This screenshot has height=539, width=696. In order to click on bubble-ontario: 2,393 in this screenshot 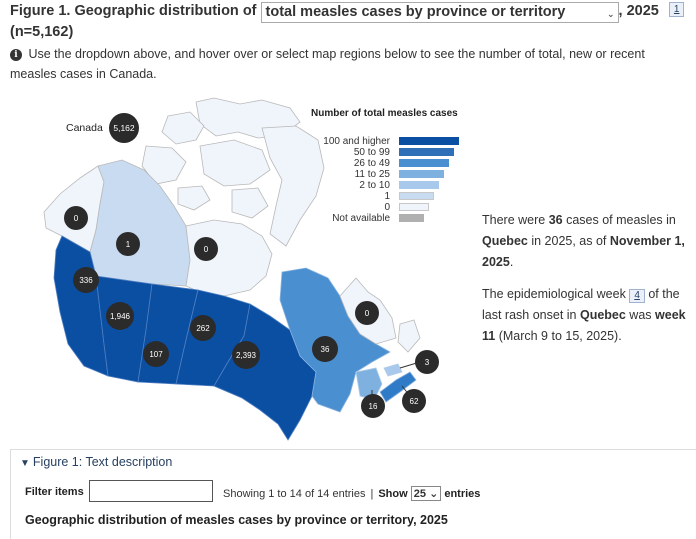, I will do `click(246, 355)`.